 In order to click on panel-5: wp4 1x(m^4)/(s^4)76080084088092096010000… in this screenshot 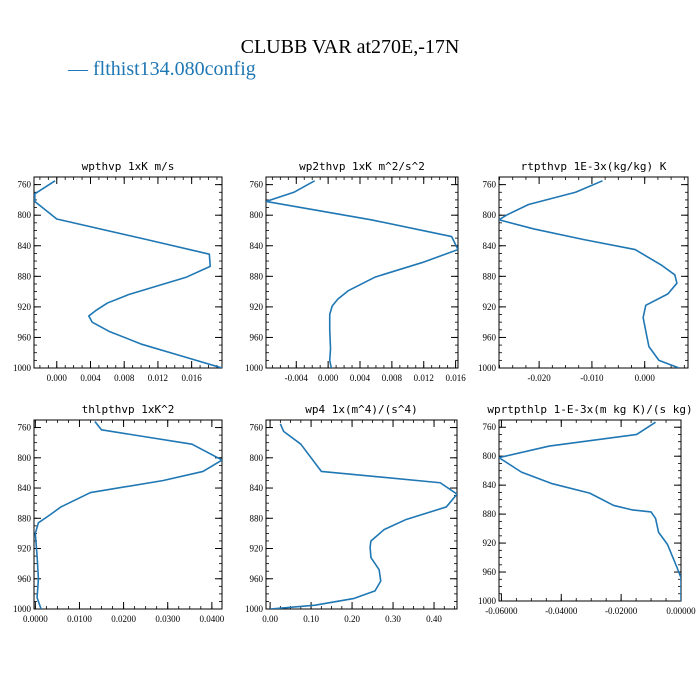, I will do `click(351, 513)`.